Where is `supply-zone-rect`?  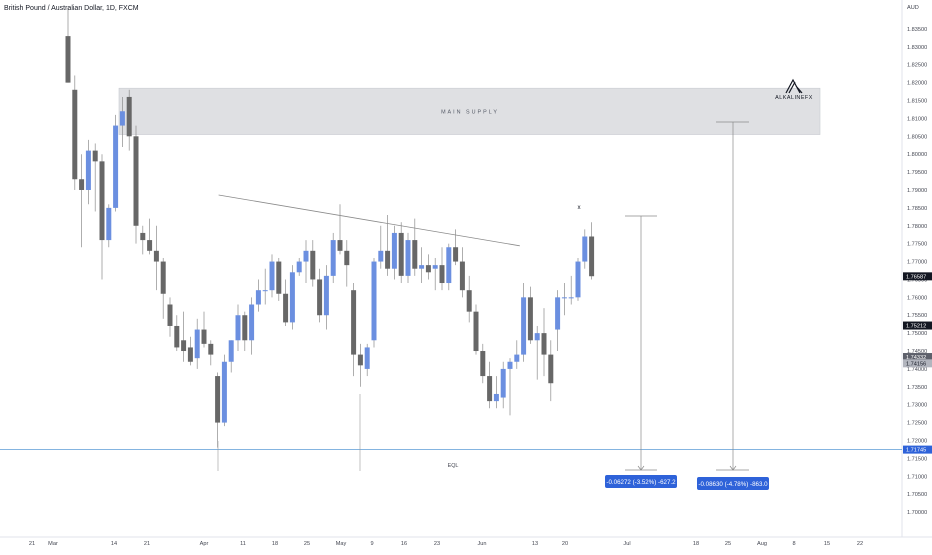 supply-zone-rect is located at coordinates (469, 111).